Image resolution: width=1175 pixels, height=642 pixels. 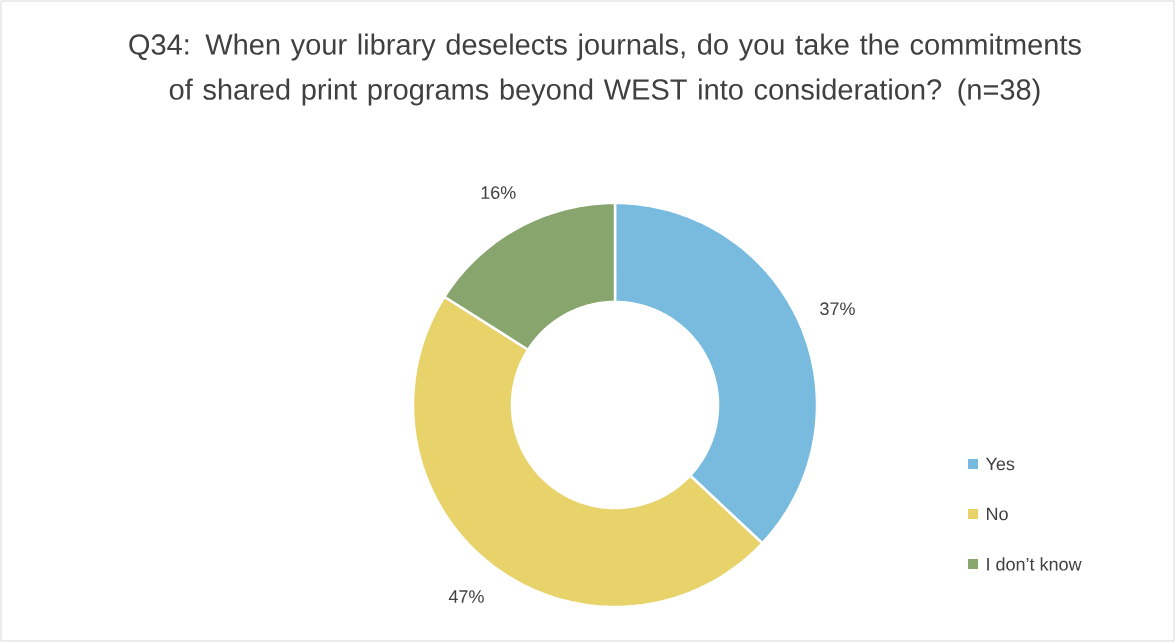 I want to click on data-label: 16%, so click(x=498, y=192).